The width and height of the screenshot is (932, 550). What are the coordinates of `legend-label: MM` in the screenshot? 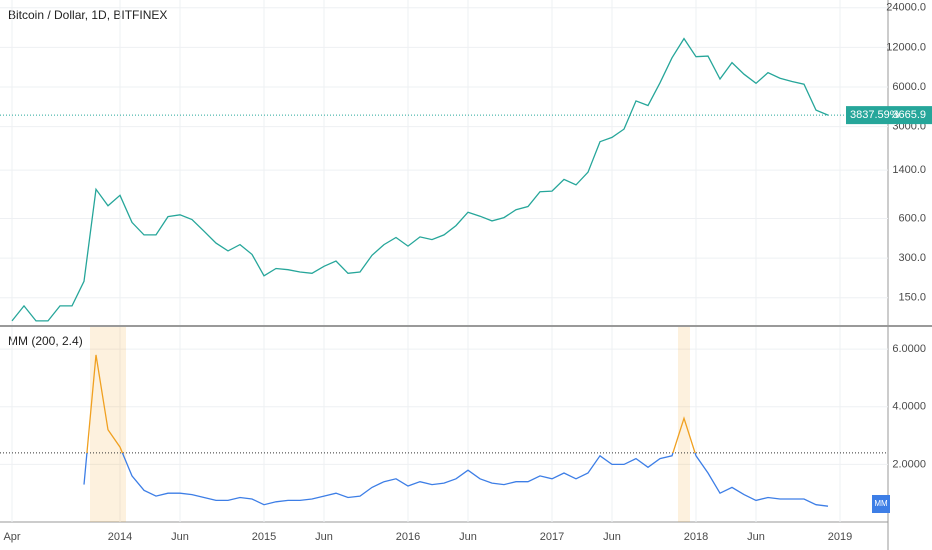 It's located at (881, 503).